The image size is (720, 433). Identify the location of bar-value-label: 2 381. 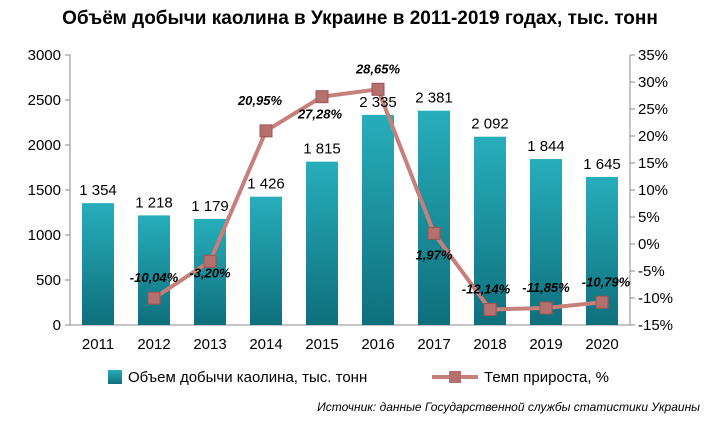
(434, 98).